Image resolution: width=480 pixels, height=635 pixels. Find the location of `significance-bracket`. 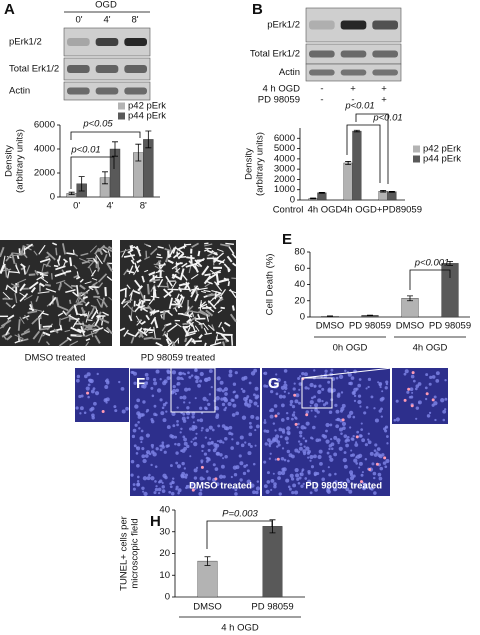

significance-bracket is located at coordinates (372, 148).